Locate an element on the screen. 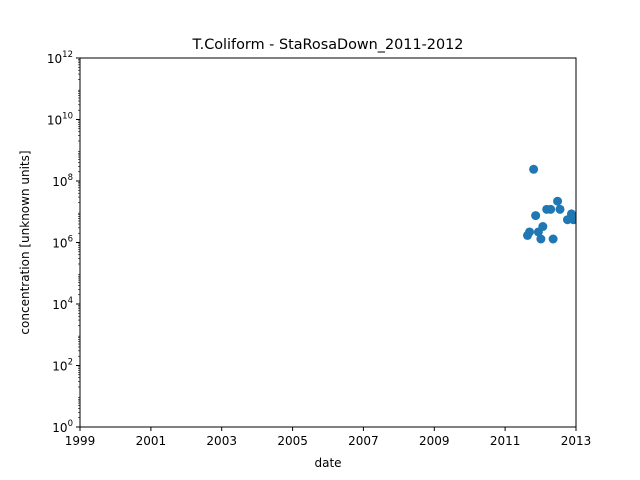  x-tick-label: 2013 is located at coordinates (576, 441).